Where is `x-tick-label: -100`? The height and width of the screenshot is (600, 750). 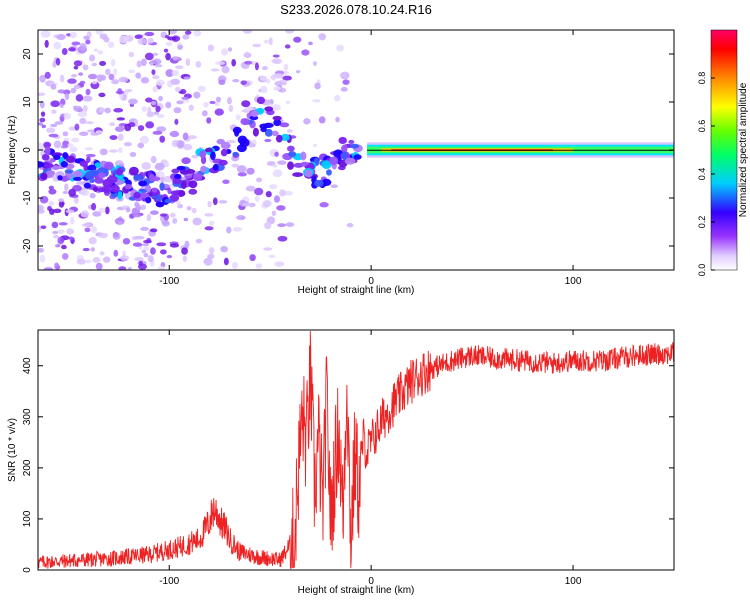 x-tick-label: -100 is located at coordinates (169, 581).